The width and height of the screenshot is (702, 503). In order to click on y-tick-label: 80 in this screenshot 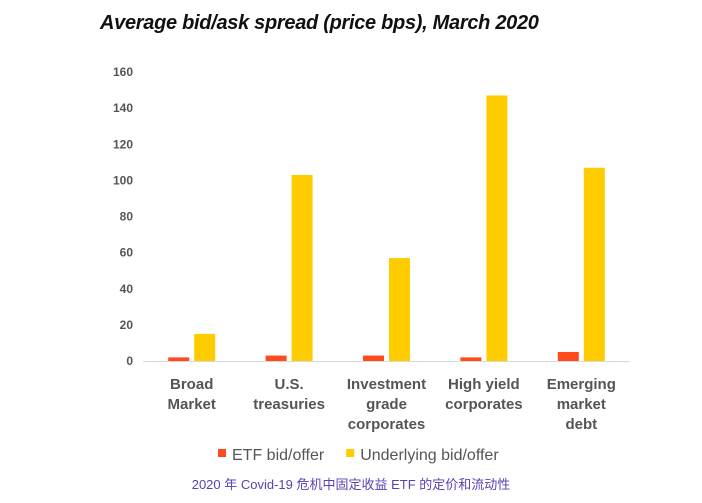, I will do `click(127, 217)`.